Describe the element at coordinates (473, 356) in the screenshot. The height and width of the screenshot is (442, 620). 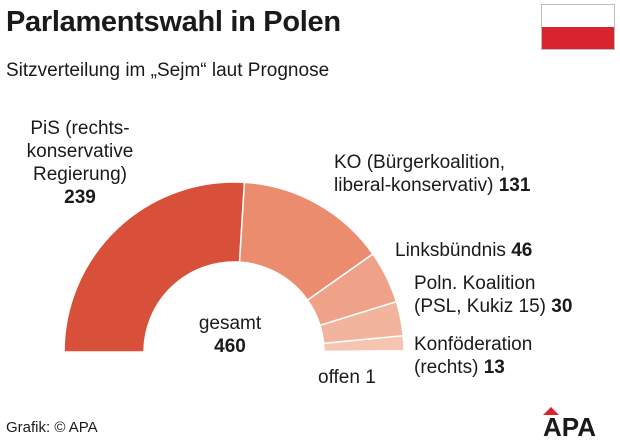
I see `label-konf: Konföderation (rechts) 13` at that location.